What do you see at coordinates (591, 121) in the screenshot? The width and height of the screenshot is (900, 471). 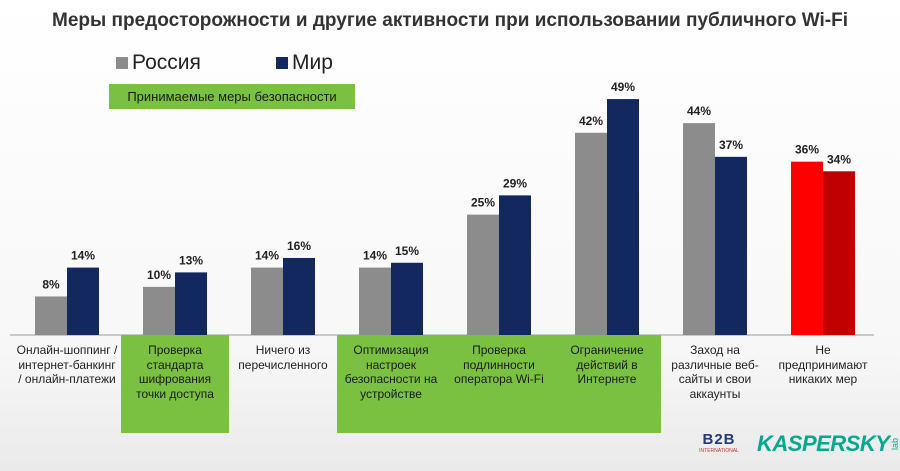 I see `data-label-russia-5: 42%` at bounding box center [591, 121].